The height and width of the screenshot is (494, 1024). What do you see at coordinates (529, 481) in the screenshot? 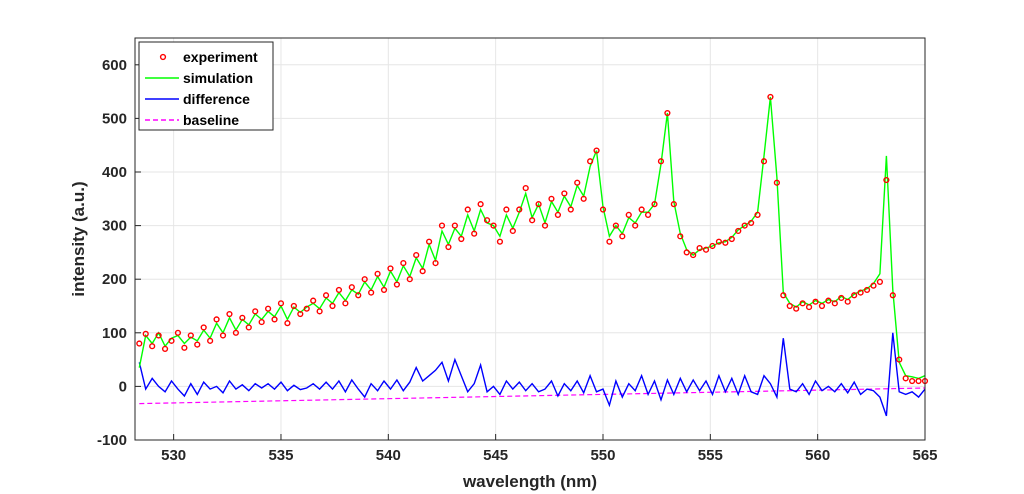
I see `x-axis-label: wavelength (nm)` at bounding box center [529, 481].